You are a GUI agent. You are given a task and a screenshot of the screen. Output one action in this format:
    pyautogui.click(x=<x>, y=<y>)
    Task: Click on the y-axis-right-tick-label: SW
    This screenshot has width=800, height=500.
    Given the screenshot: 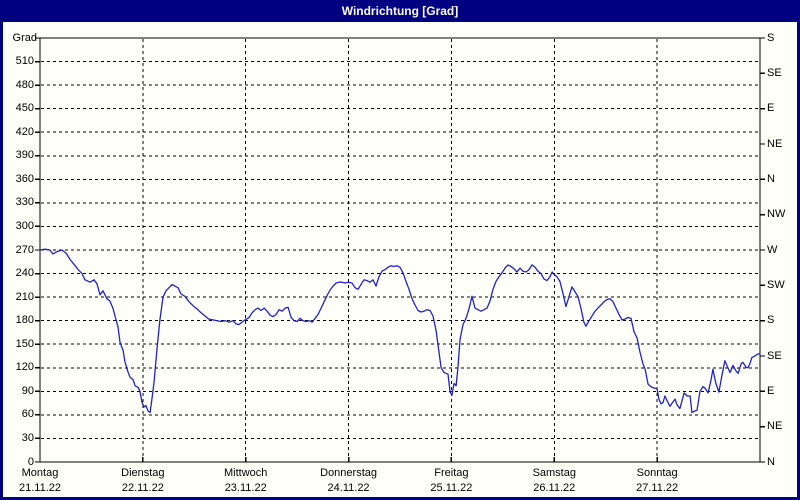 What is the action you would take?
    pyautogui.click(x=776, y=284)
    